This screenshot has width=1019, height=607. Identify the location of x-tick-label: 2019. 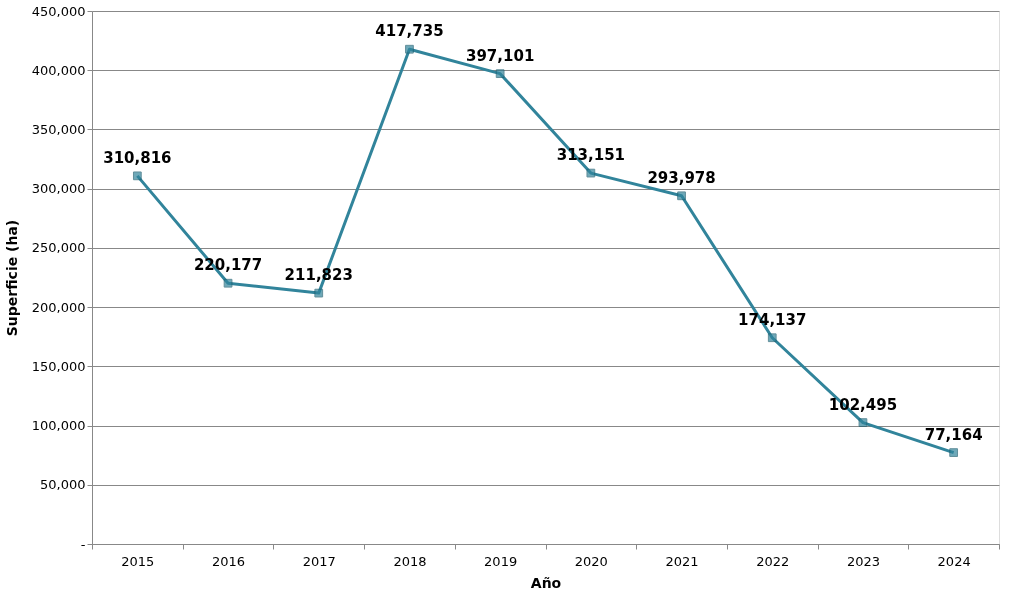
(501, 561).